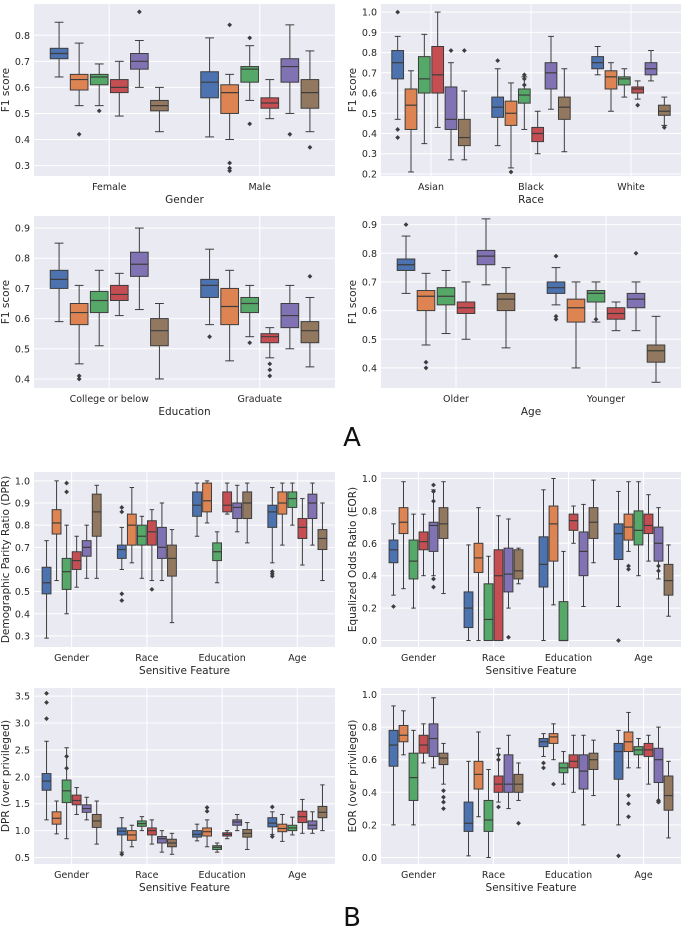 This screenshot has width=683, height=932. Describe the element at coordinates (352, 917) in the screenshot. I see `panel-label-b: B` at that location.